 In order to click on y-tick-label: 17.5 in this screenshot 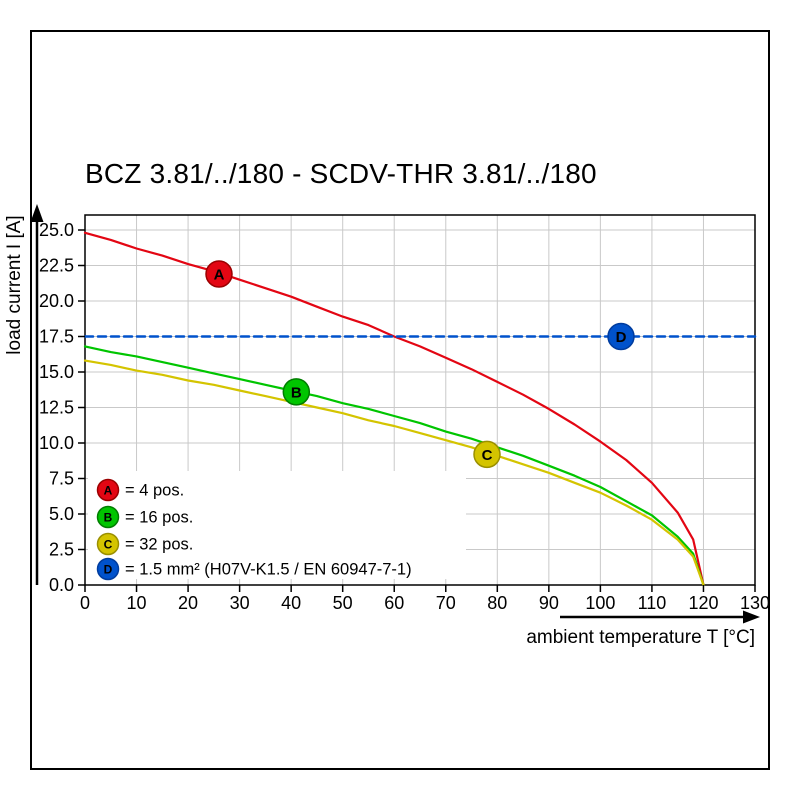, I will do `click(56, 337)`.